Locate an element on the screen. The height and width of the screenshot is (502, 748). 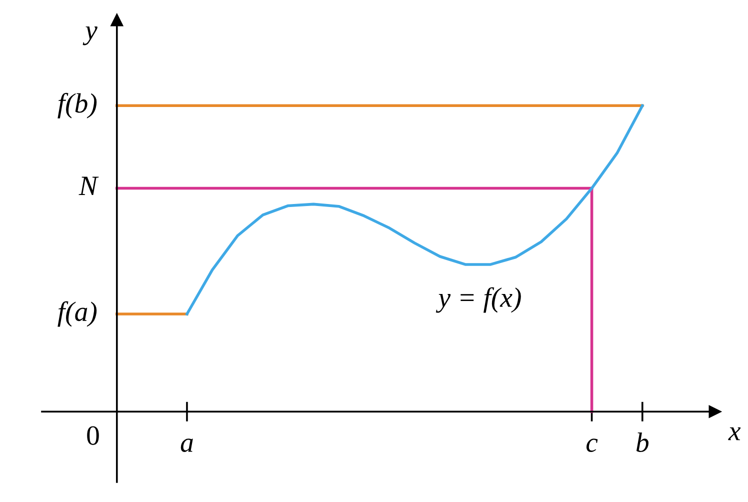
y-axis-title: y is located at coordinates (90, 36).